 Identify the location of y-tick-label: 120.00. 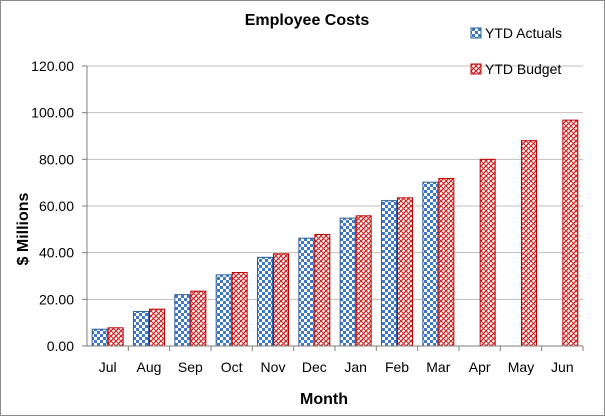
(52, 66).